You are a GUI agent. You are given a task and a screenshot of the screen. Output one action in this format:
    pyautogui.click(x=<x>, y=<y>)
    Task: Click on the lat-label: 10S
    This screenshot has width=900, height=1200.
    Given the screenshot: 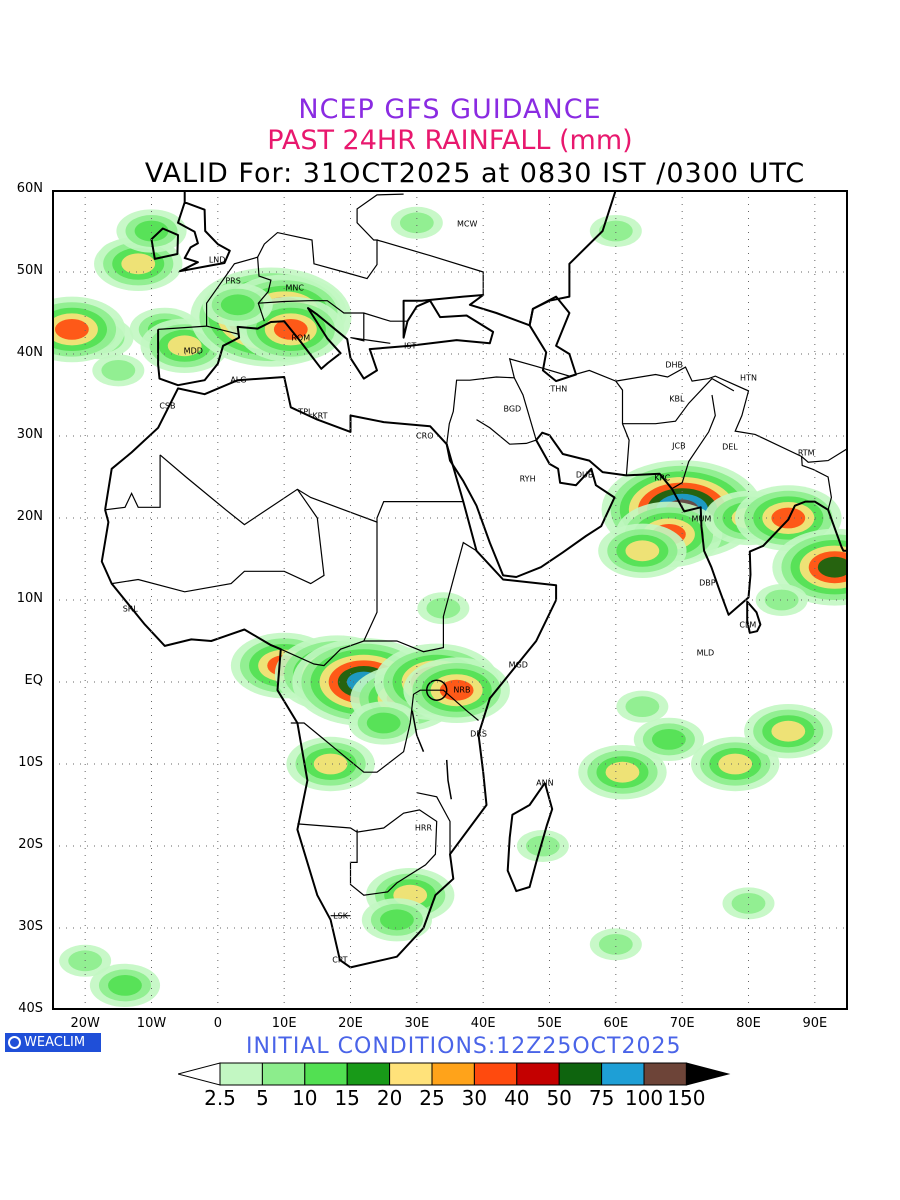 What is the action you would take?
    pyautogui.click(x=30, y=762)
    